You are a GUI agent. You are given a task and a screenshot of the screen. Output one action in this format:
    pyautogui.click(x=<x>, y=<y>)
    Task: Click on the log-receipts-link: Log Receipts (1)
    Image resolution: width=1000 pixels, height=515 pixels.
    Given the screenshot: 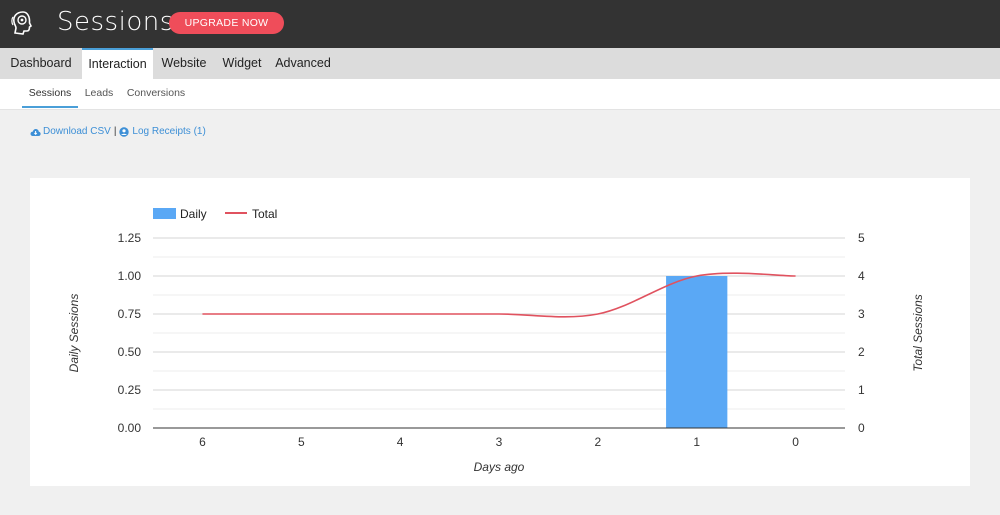 What is the action you would take?
    pyautogui.click(x=169, y=131)
    